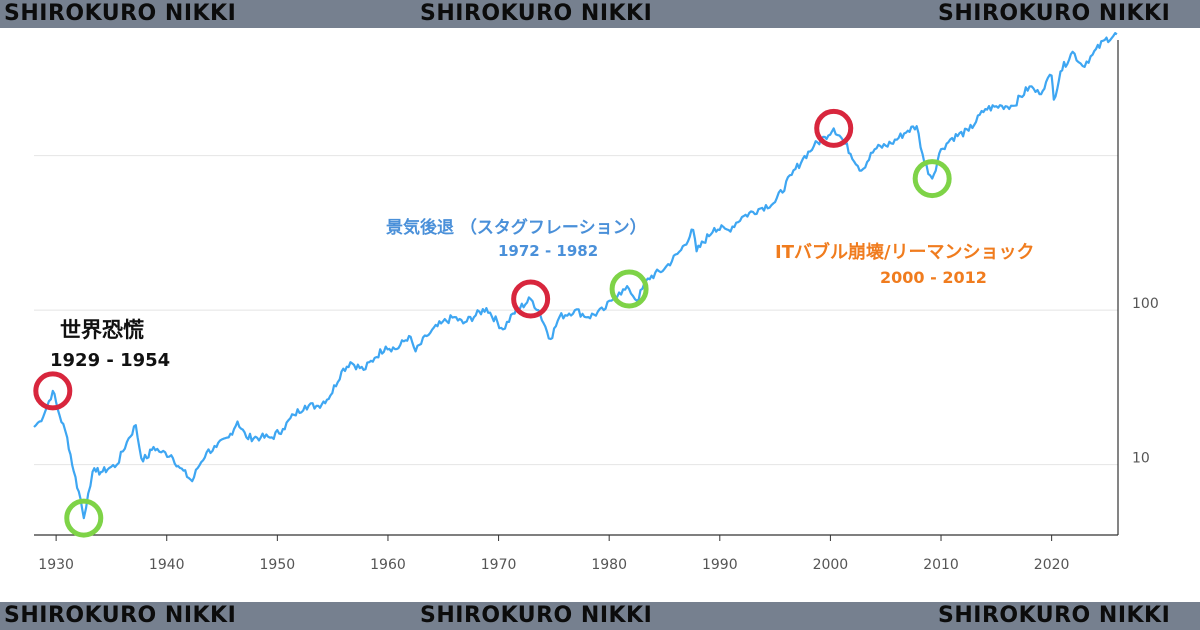 Image resolution: width=1200 pixels, height=630 pixels. Describe the element at coordinates (499, 565) in the screenshot. I see `x-tick-label: 1970` at that location.